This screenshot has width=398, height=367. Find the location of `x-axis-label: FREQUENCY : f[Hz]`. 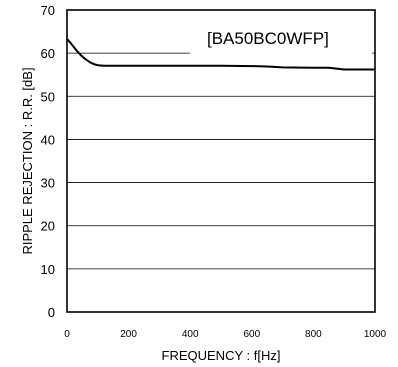

x-axis-label: FREQUENCY : f[Hz] is located at coordinates (221, 355).